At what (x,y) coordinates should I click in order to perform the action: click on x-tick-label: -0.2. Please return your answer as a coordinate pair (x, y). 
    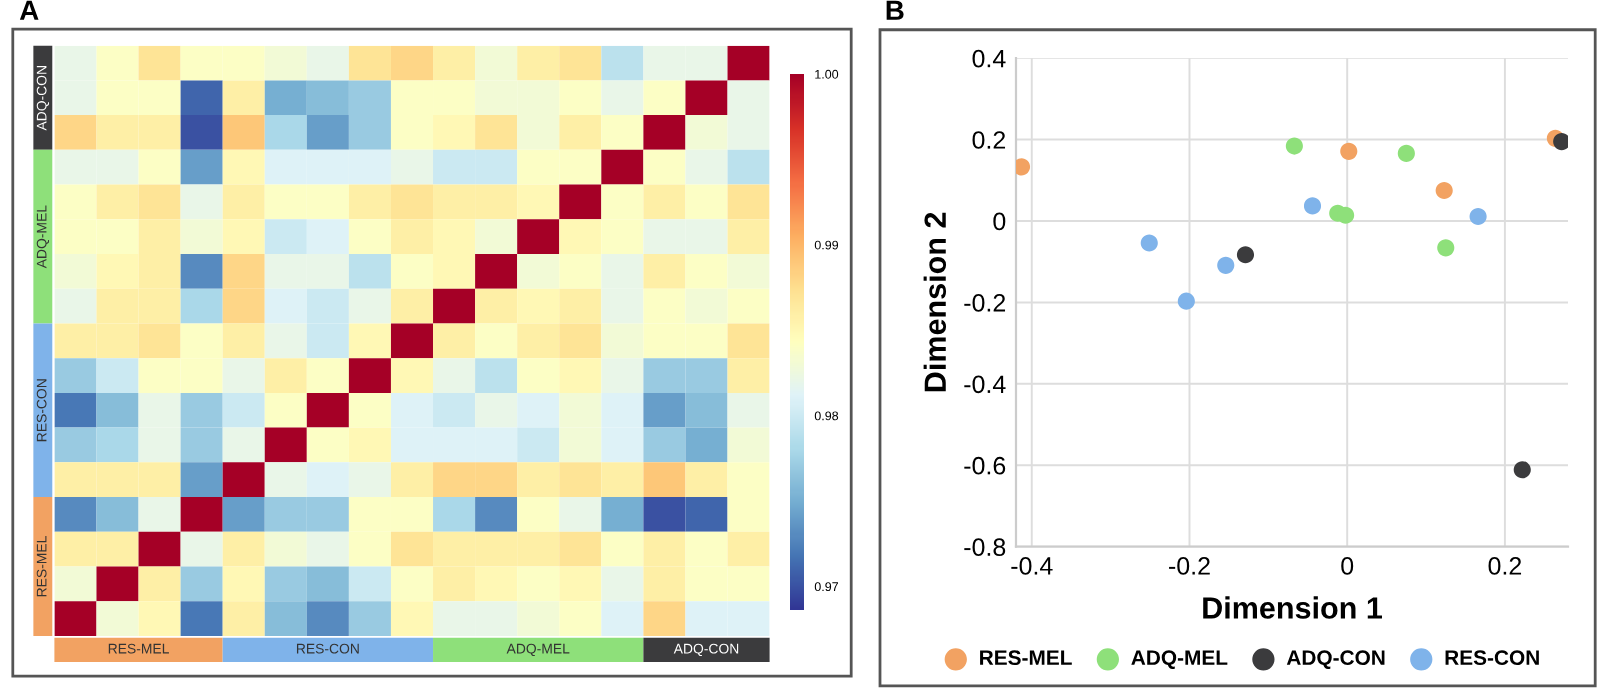
    Looking at the image, I should click on (1189, 566).